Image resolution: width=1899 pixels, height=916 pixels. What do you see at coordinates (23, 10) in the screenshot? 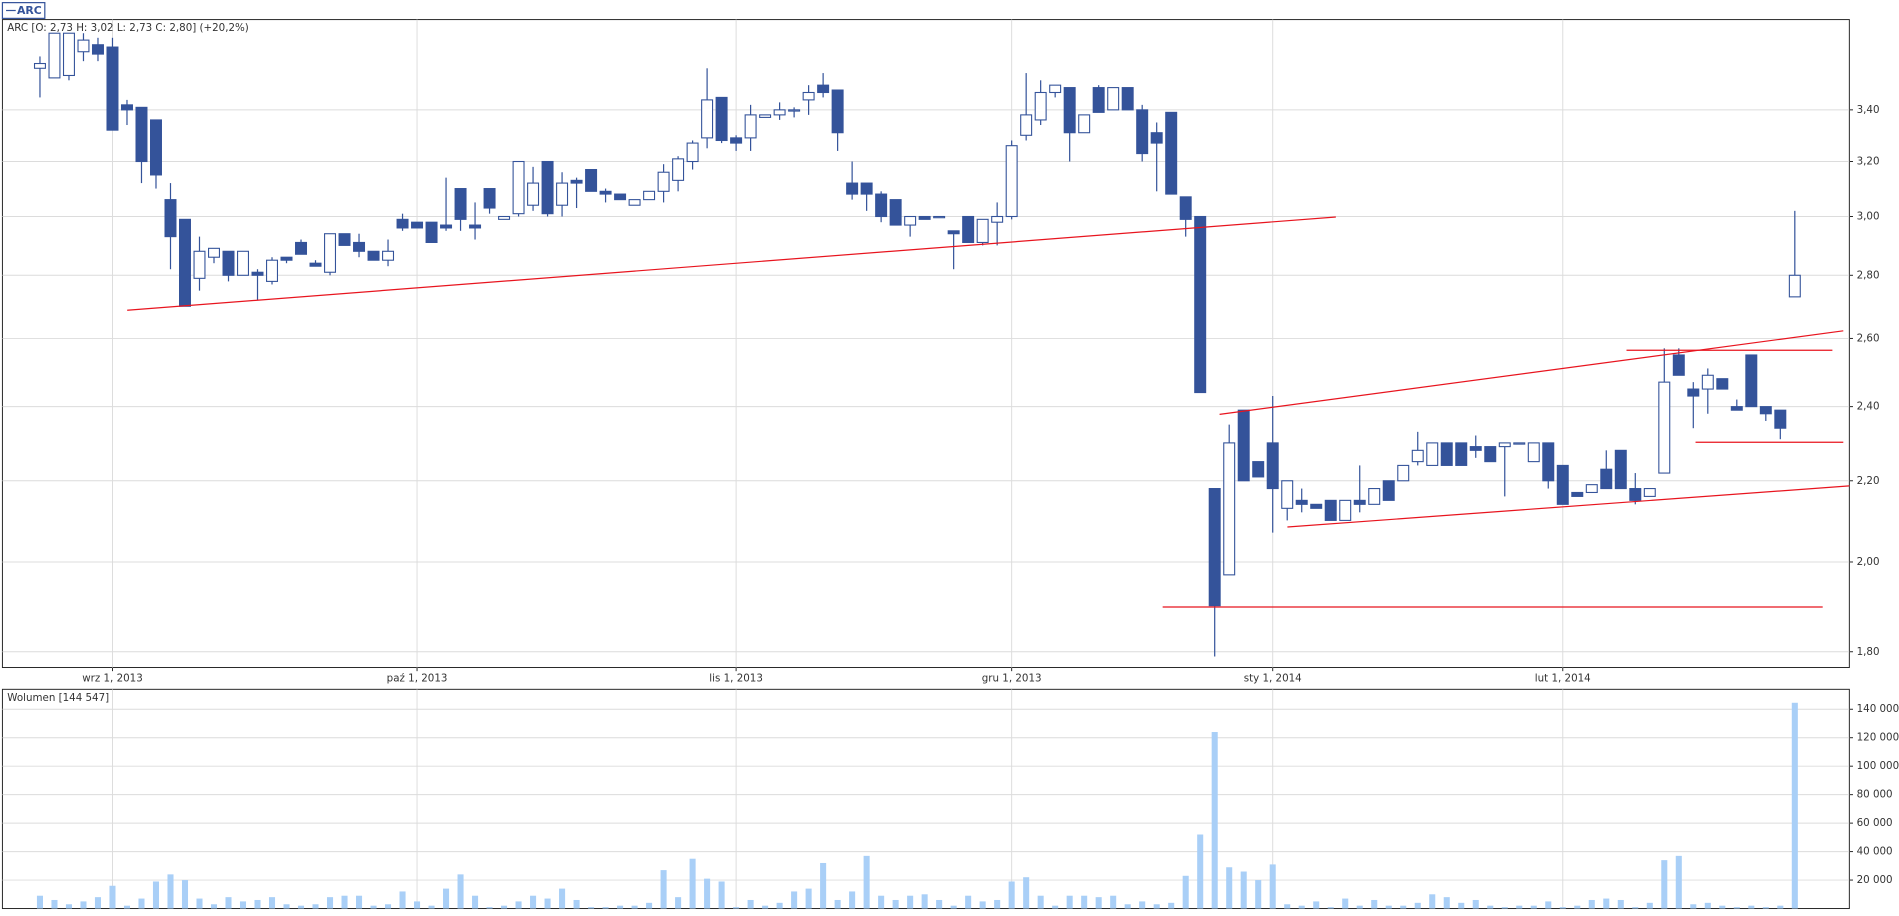
I see `symbol-tab` at bounding box center [23, 10].